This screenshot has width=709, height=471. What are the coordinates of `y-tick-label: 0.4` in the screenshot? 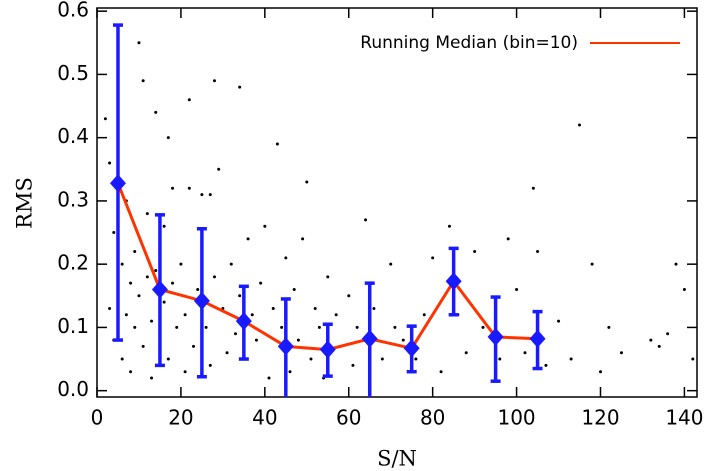 It's located at (73, 136).